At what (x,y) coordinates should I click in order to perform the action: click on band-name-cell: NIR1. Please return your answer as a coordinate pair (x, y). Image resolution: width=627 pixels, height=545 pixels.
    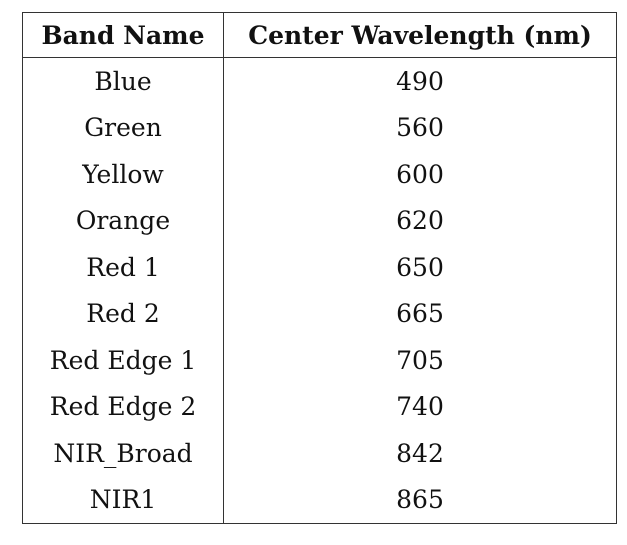
    Looking at the image, I should click on (123, 500).